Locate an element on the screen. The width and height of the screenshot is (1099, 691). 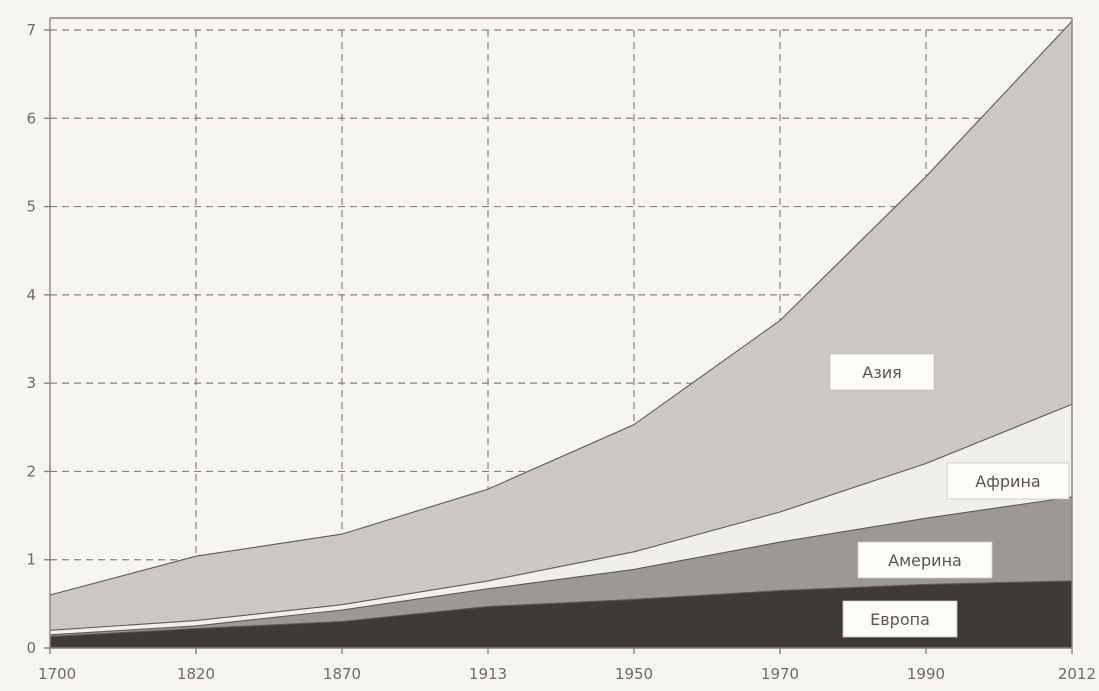
x-tick-label-1970: 1970 is located at coordinates (780, 674).